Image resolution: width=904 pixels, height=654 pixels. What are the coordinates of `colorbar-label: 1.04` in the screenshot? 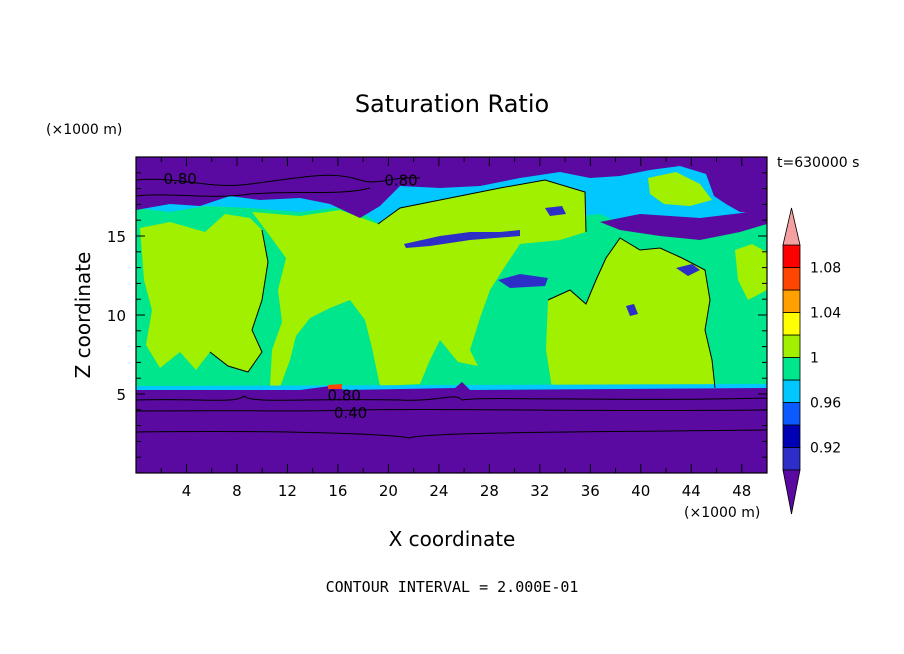 It's located at (825, 314).